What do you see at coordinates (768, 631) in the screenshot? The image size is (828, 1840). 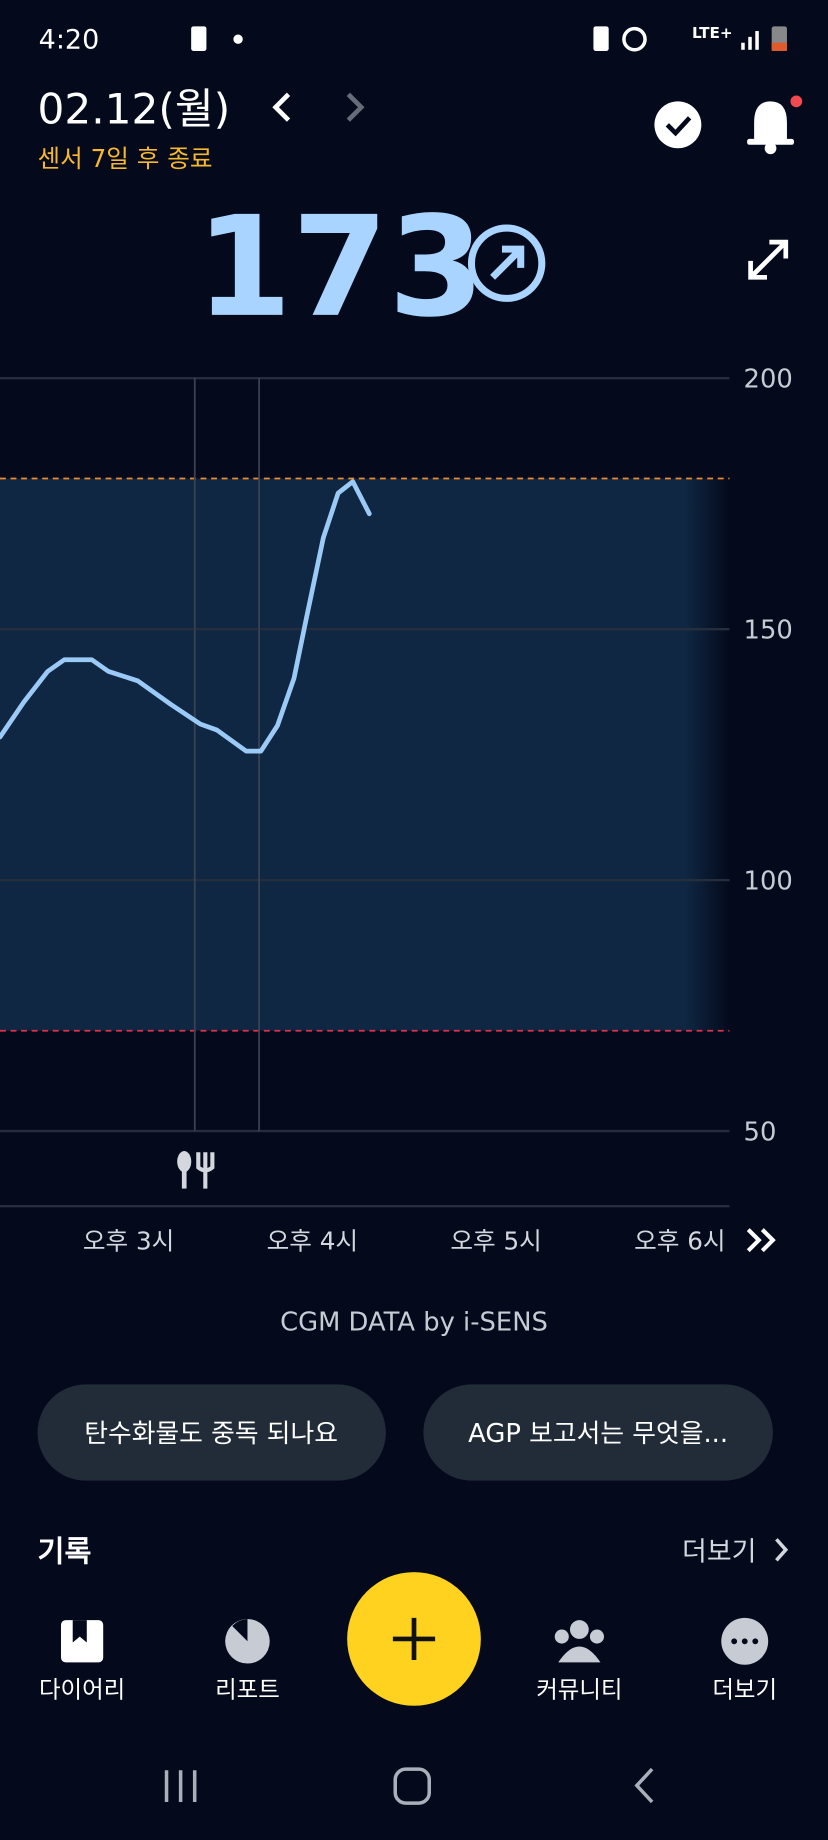 I see `y-tick-label: 150` at bounding box center [768, 631].